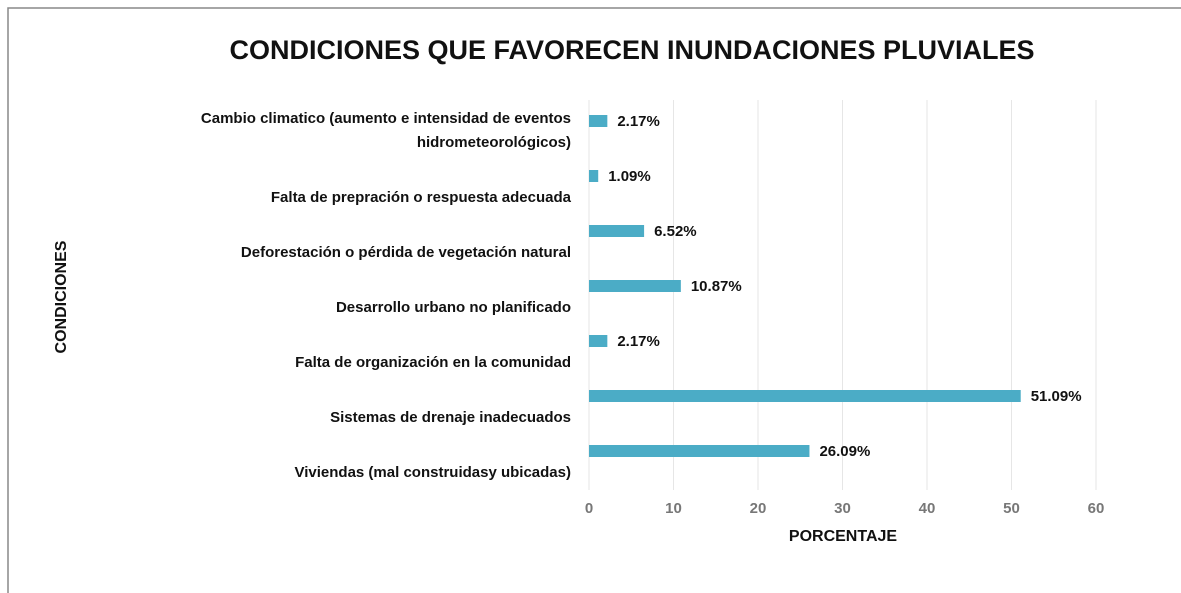 This screenshot has height=593, width=1181. What do you see at coordinates (433, 472) in the screenshot?
I see `y-tick-label: Viviendas (mal construidasy ubicadas)` at bounding box center [433, 472].